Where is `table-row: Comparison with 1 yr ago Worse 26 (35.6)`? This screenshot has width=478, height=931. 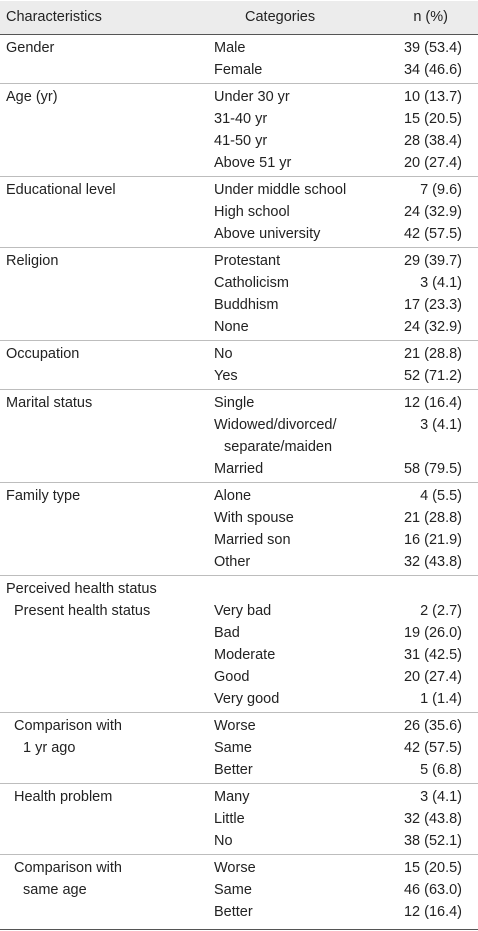 table-row: Comparison with 1 yr ago Worse 26 (35.6) is located at coordinates (239, 735).